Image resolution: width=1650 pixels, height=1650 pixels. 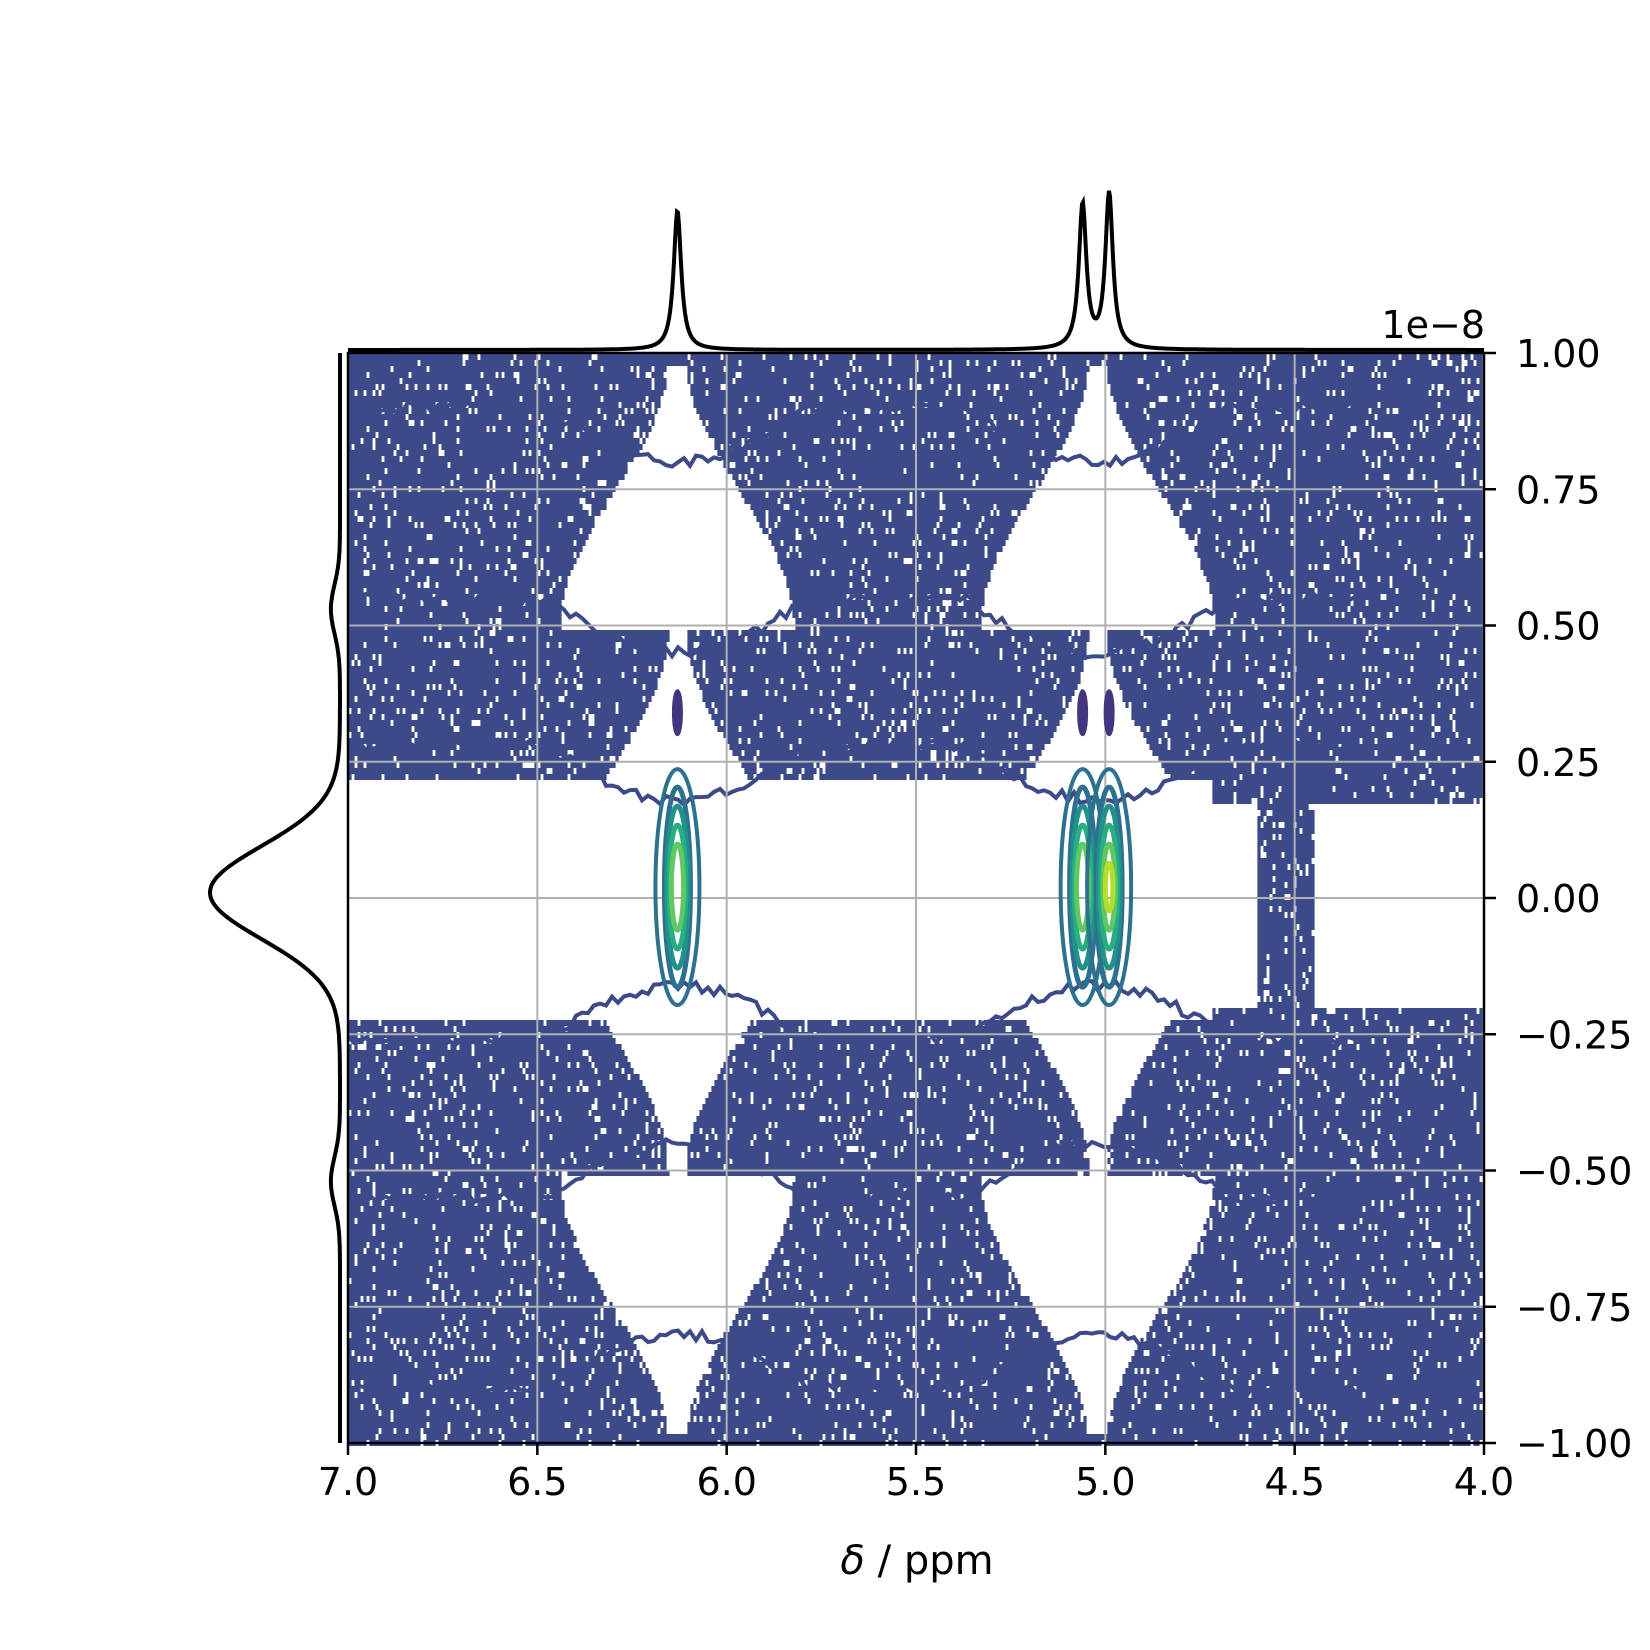 What do you see at coordinates (1105, 1482) in the screenshot?
I see `x-tick-label-4: 5.0` at bounding box center [1105, 1482].